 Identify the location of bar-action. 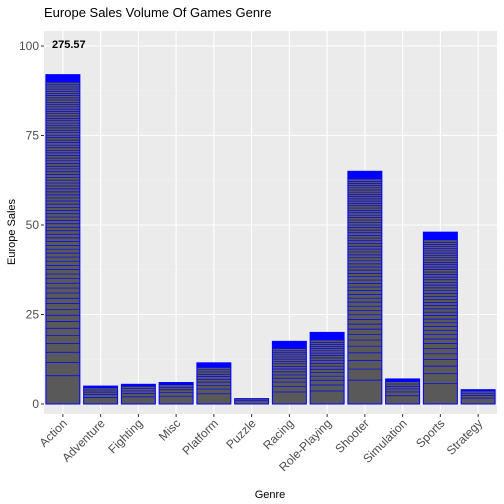
(63, 239).